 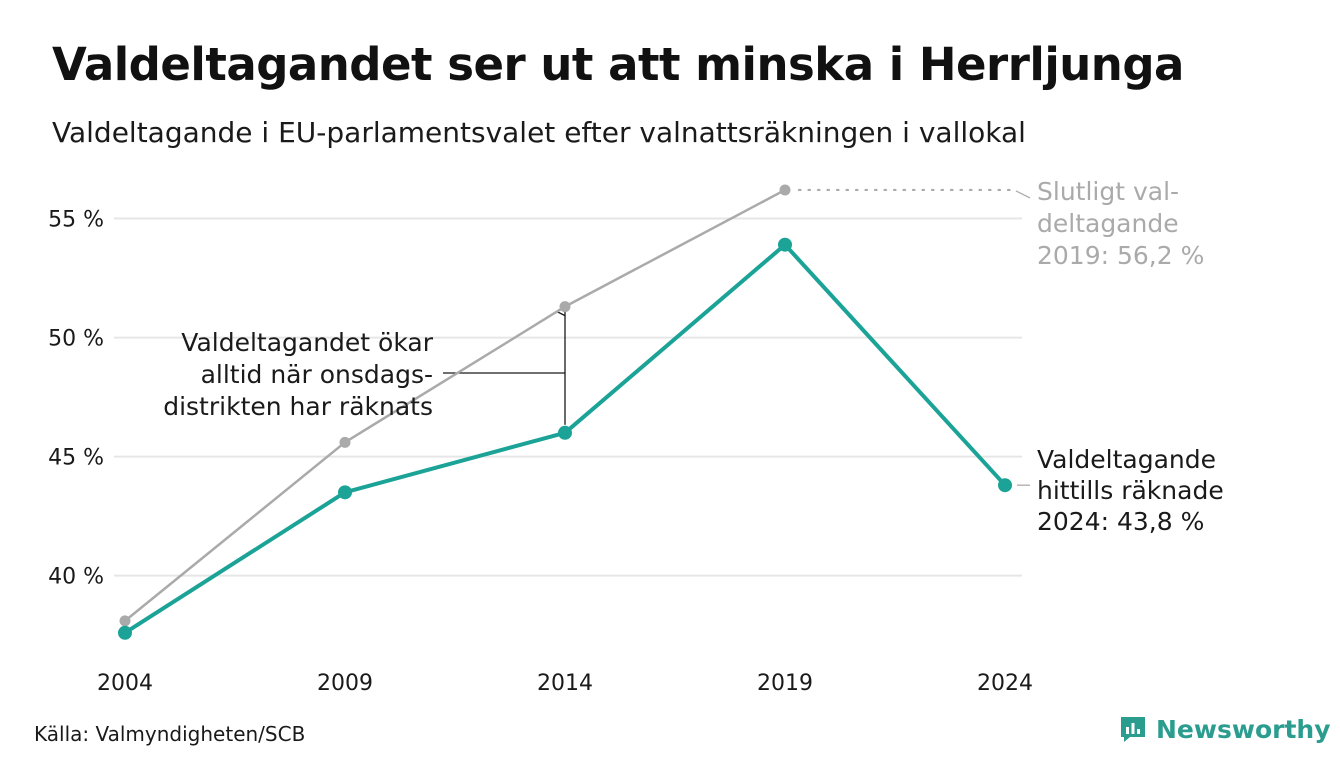 What do you see at coordinates (1120, 521) in the screenshot?
I see `annotation-night-label: 2024: 43,8 %` at bounding box center [1120, 521].